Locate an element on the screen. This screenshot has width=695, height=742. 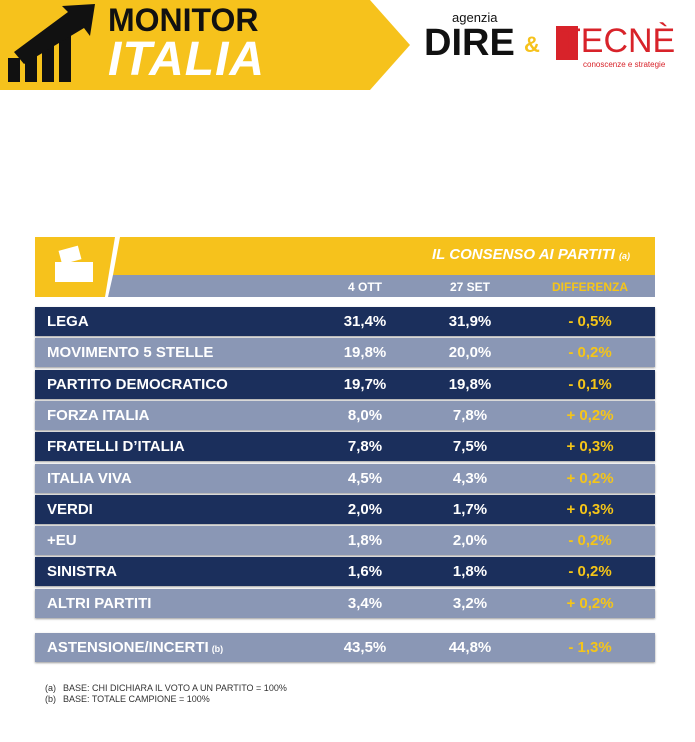
footnote-mark: (b) is located at coordinates (50, 699).